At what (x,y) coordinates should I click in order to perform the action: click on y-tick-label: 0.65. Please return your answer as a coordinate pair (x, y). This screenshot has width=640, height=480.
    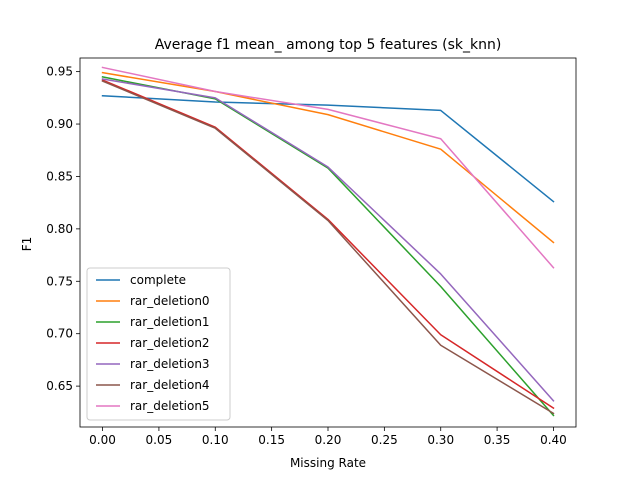
    Looking at the image, I should click on (59, 386).